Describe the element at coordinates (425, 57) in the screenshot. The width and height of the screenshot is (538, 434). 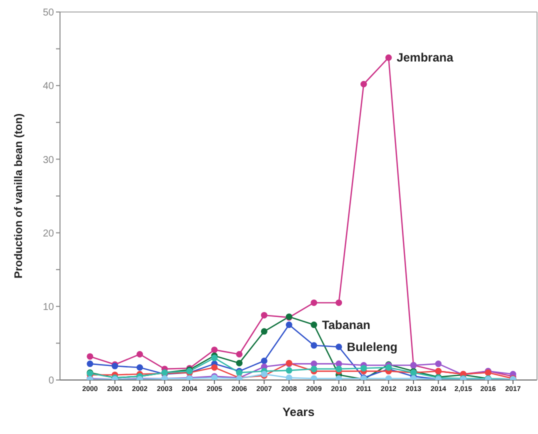
I see `series-label: Jembrana` at that location.